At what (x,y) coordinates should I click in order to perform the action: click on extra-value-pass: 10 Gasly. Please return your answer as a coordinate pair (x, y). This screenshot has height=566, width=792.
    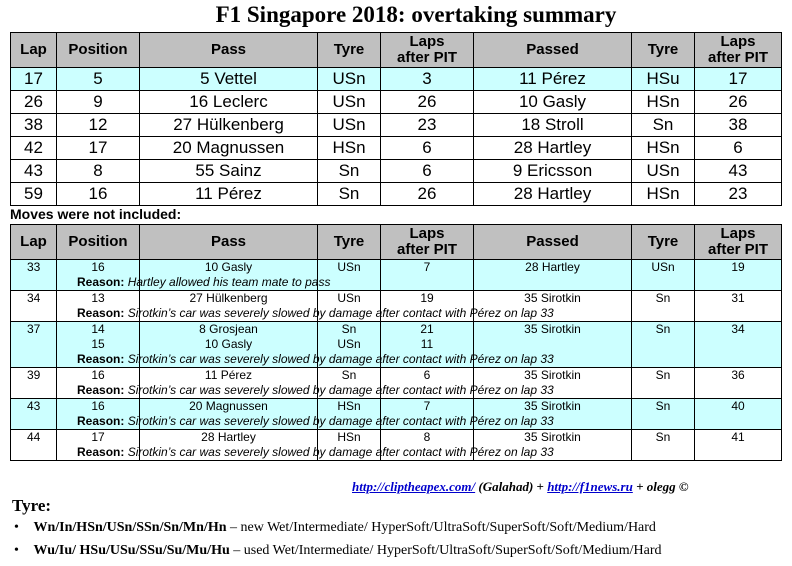
    Looking at the image, I should click on (228, 344).